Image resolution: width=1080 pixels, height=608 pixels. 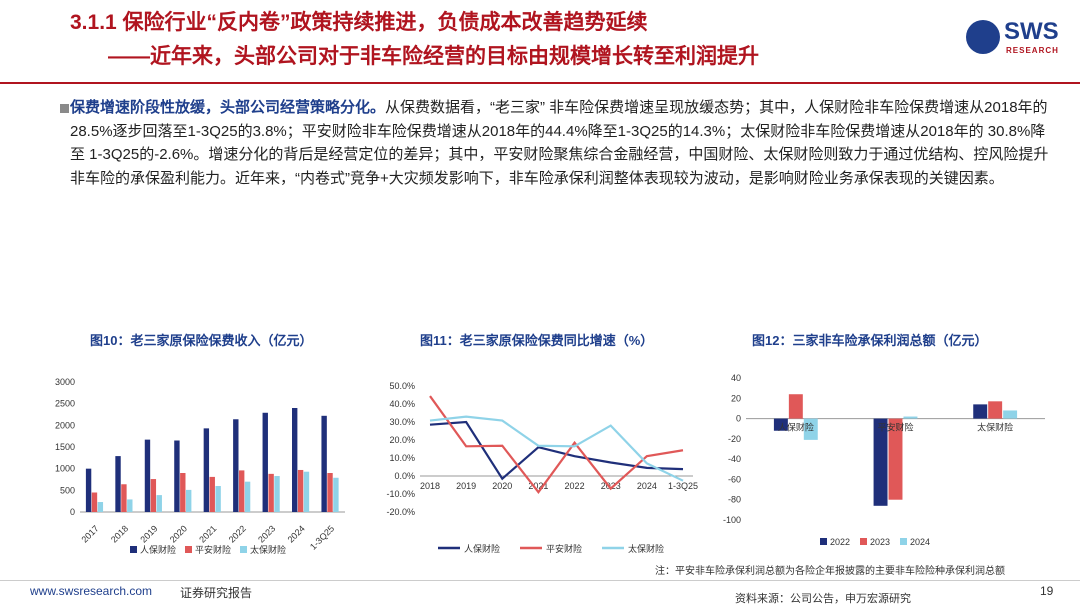 I want to click on footer-label: 证券研究报告, so click(x=216, y=593).